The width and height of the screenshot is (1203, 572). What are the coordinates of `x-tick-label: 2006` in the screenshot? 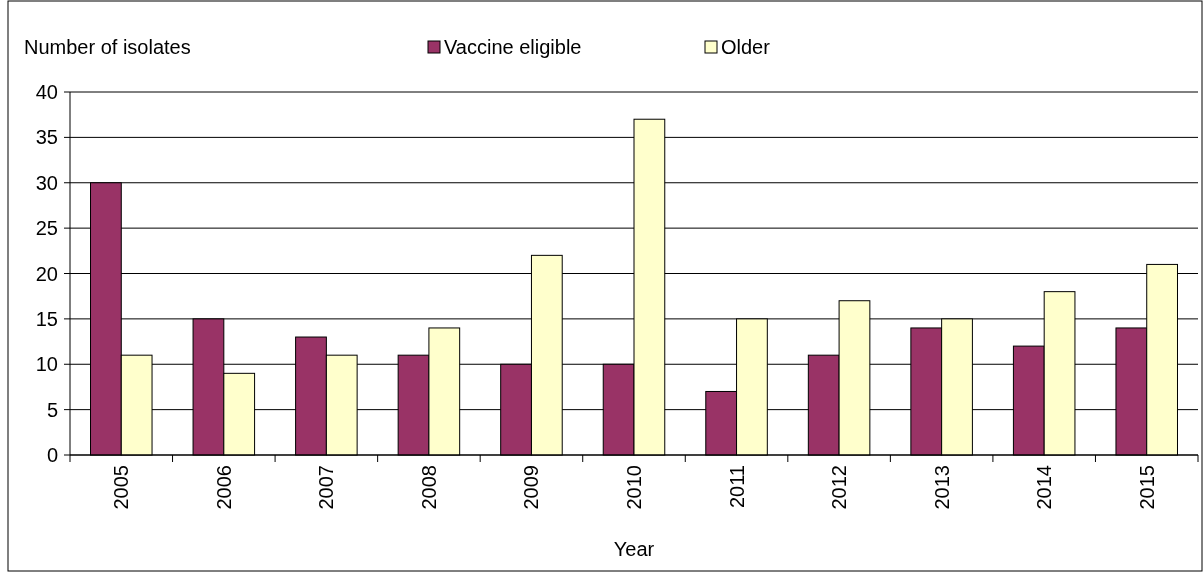 It's located at (223, 487).